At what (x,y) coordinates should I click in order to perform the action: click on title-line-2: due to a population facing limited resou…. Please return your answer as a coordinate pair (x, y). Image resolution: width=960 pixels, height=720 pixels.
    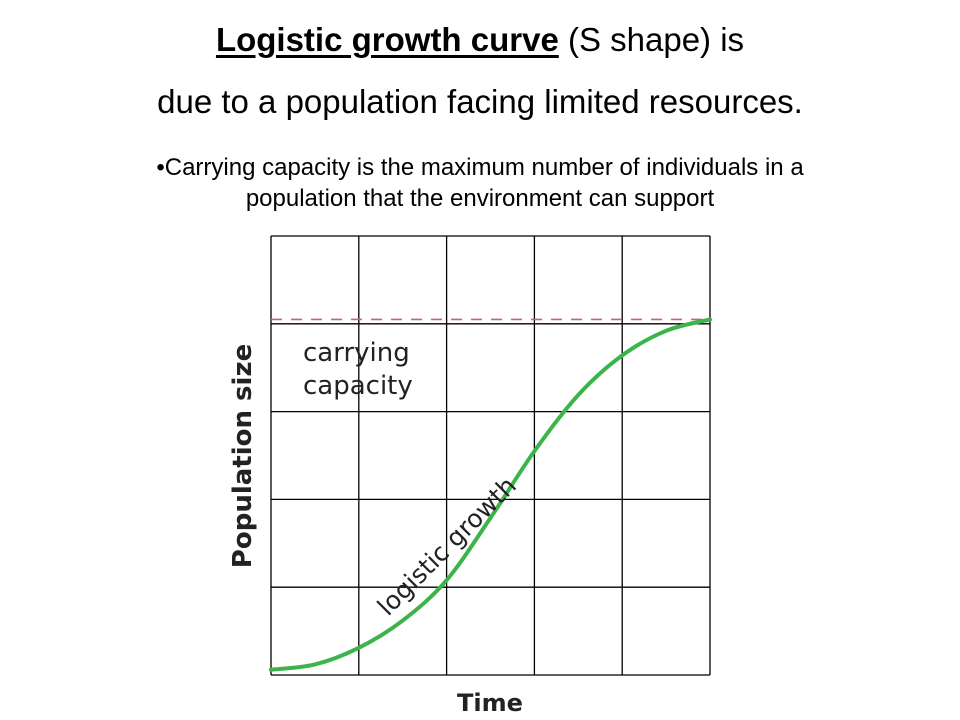
    Looking at the image, I should click on (480, 101).